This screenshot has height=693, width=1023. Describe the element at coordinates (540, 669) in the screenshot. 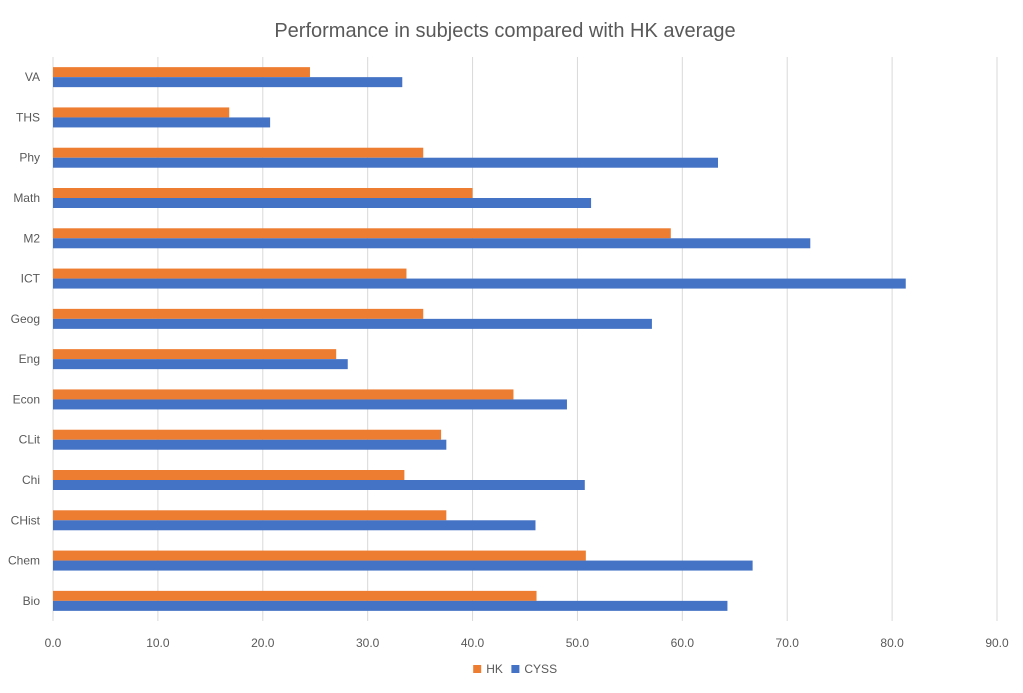

I see `legend-label-cyss: CYSS` at that location.